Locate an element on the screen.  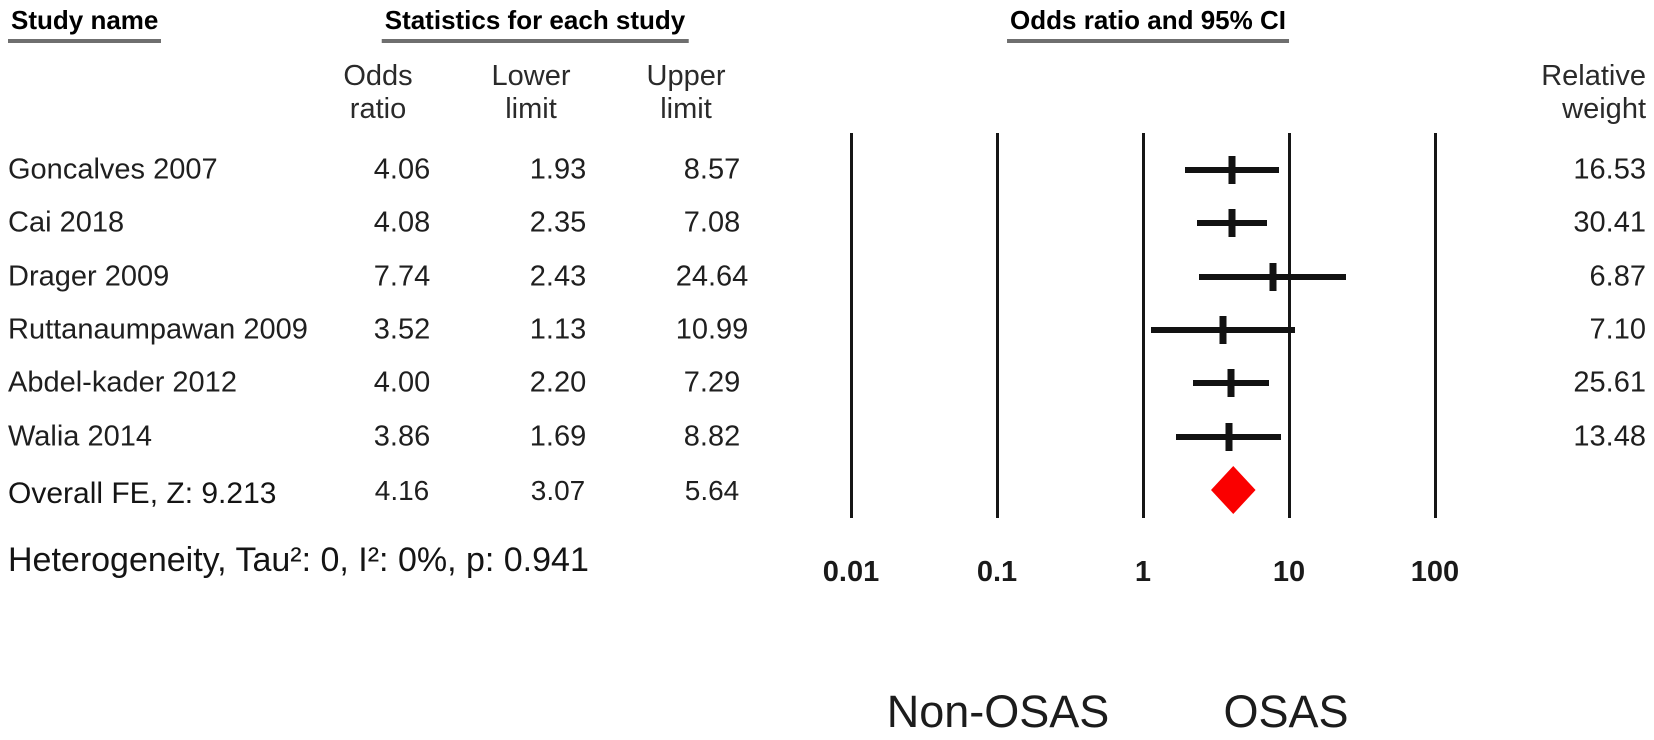
plot-header: Odds ratio and 95% CI is located at coordinates (1148, 24).